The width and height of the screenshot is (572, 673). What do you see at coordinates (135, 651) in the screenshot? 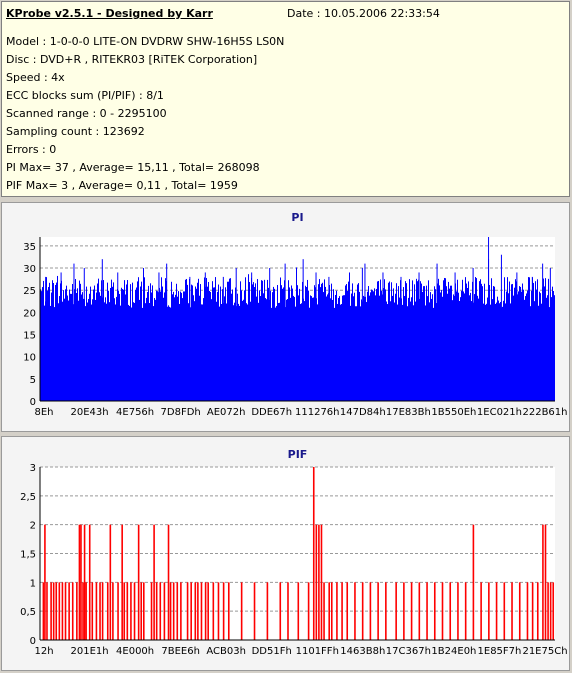
I see `x-tick-label: 4E000h` at bounding box center [135, 651].